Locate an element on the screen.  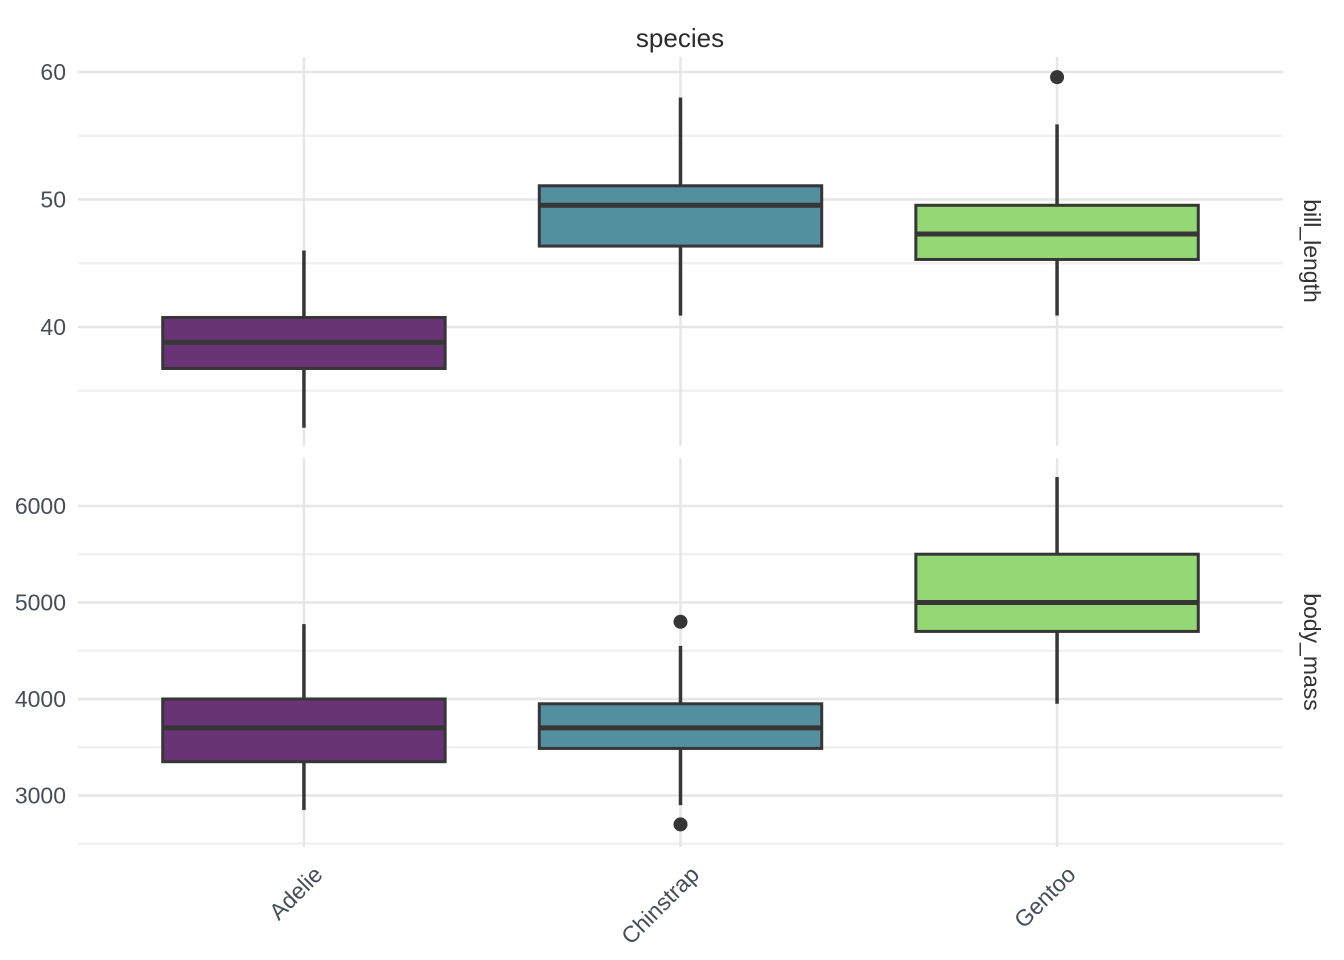
facet-strip-label-bill-length: bill_length is located at coordinates (1312, 251).